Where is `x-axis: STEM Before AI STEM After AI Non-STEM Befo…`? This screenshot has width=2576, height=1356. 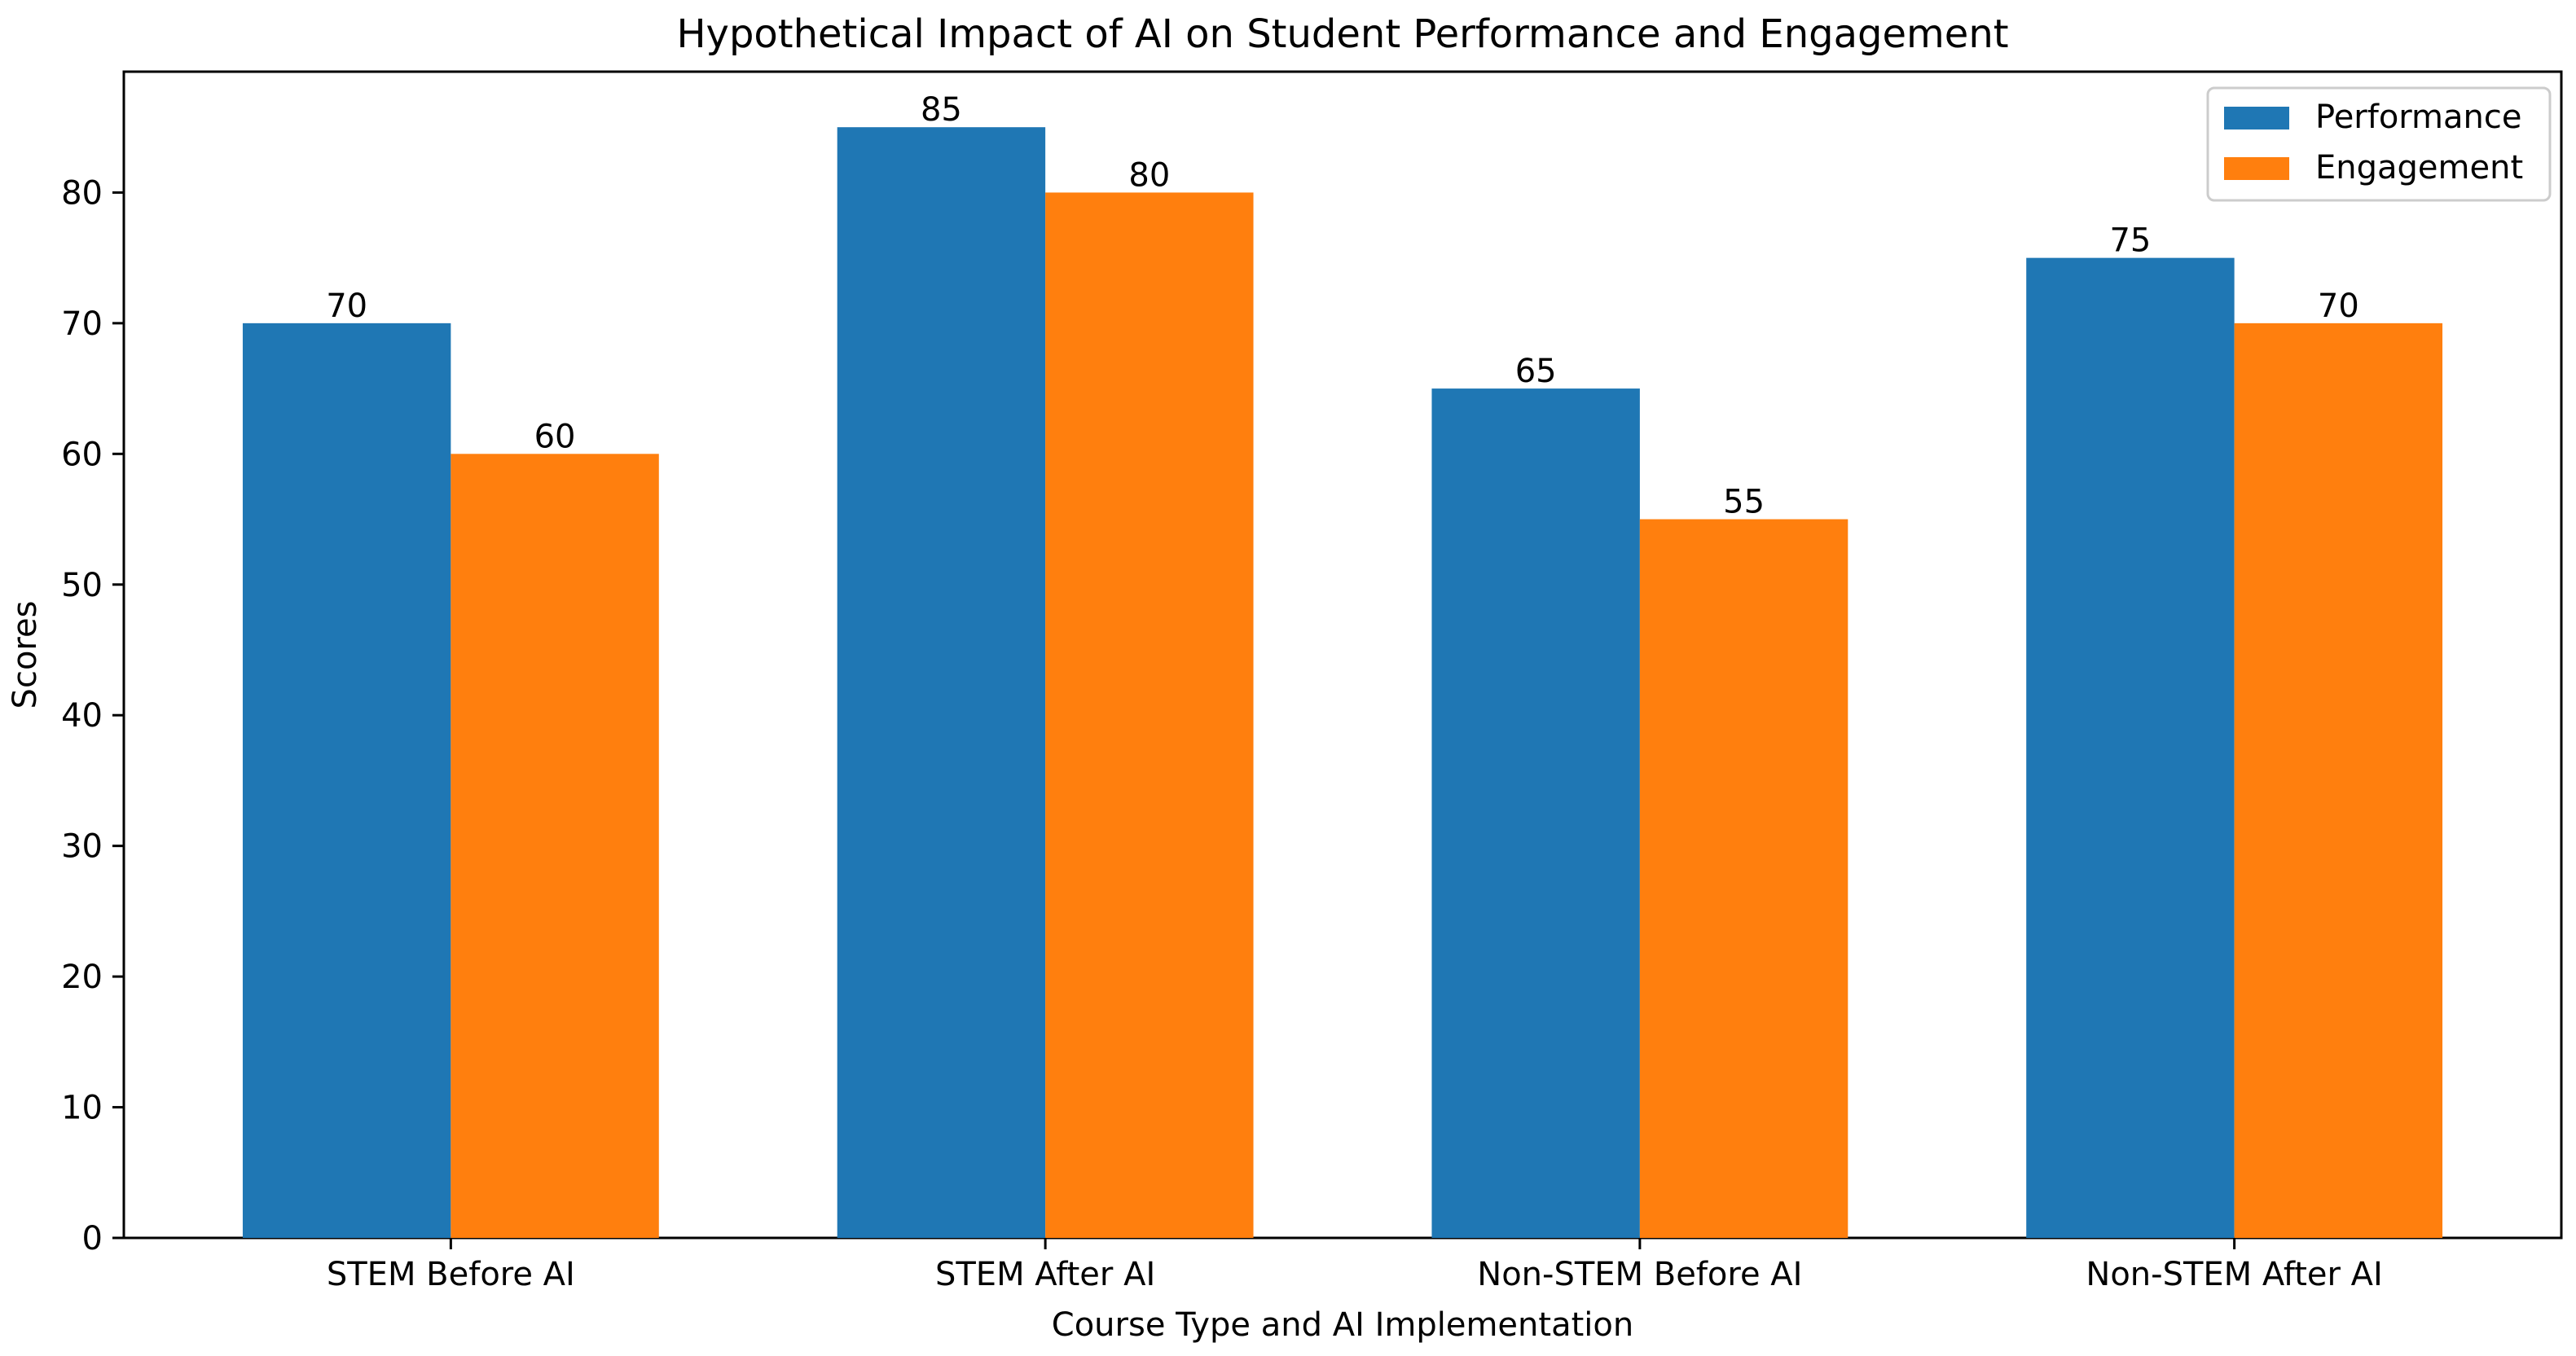
x-axis: STEM Before AI STEM After AI Non-STEM Befo… is located at coordinates (1355, 1266).